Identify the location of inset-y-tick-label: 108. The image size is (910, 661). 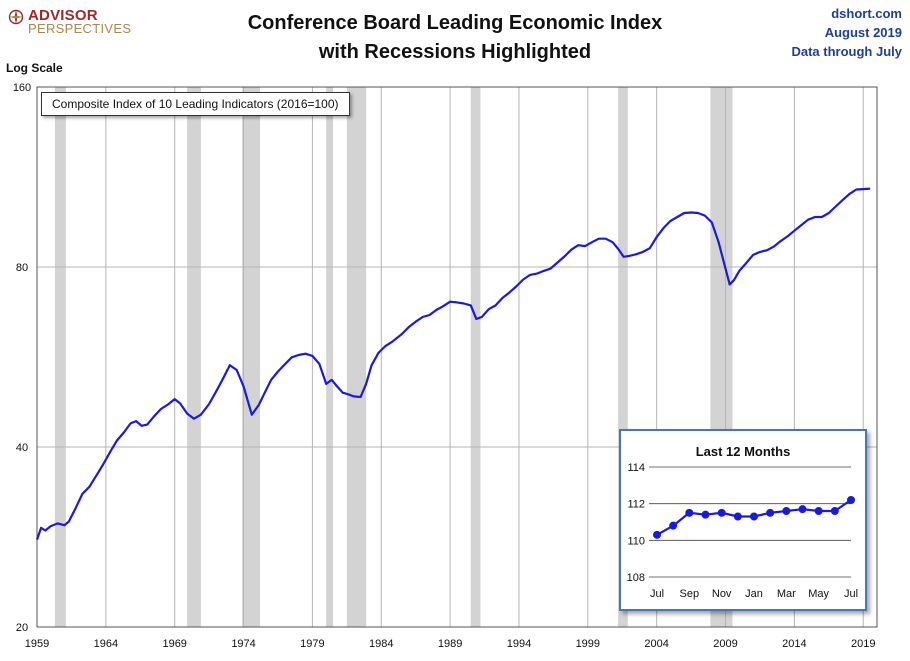
(636, 578).